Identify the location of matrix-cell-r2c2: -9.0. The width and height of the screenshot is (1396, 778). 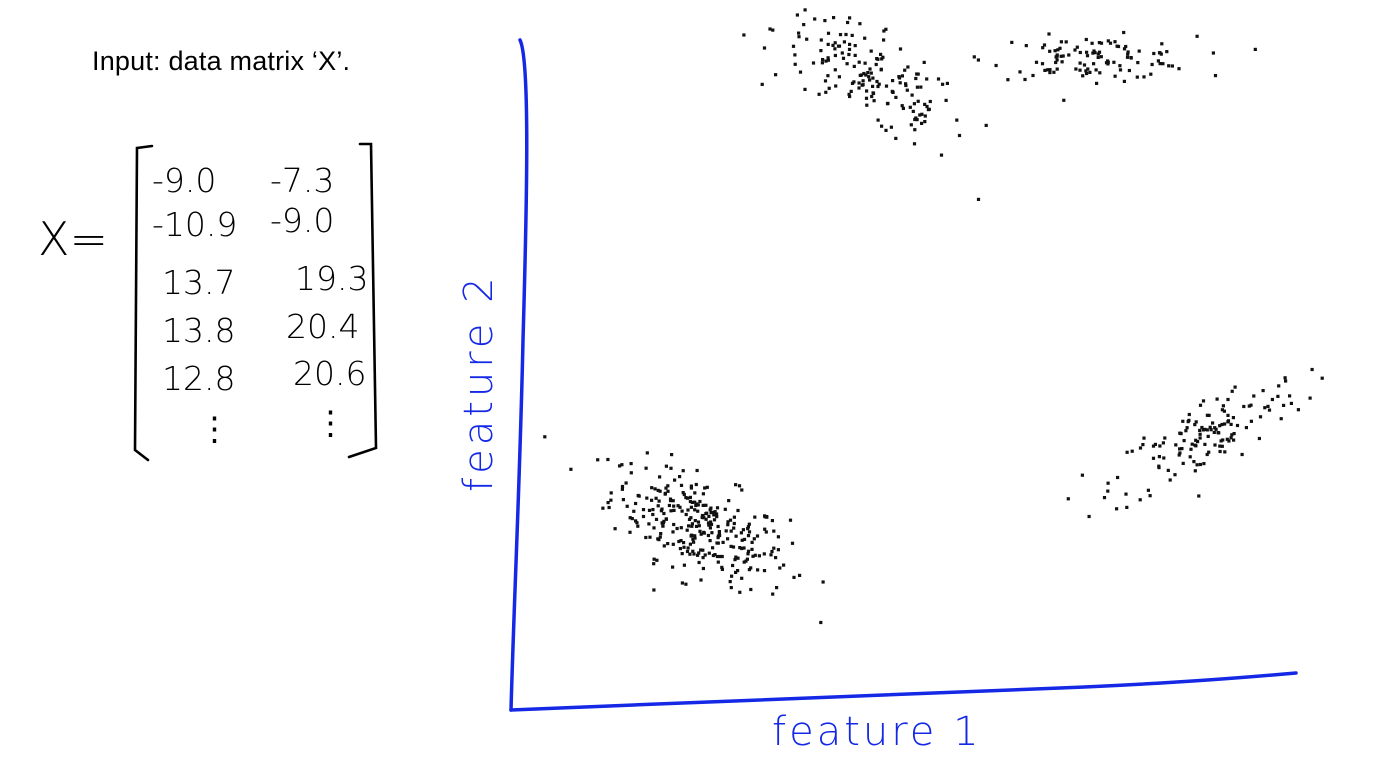
(302, 220).